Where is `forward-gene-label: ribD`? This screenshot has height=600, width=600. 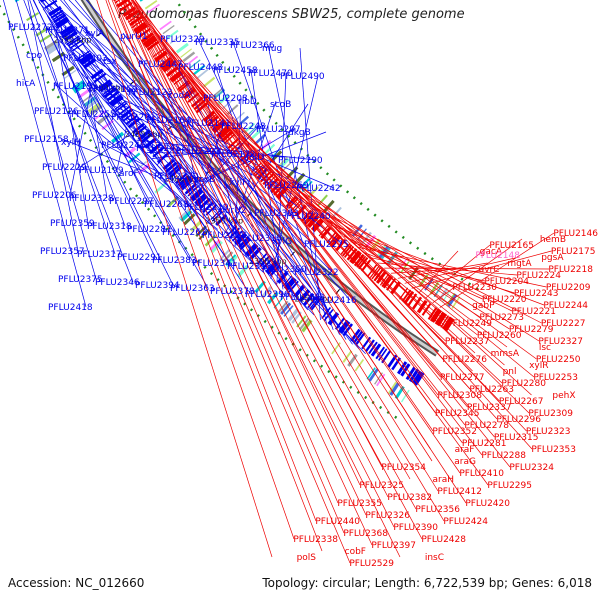
forward-gene-label: ribD is located at coordinates (247, 102).